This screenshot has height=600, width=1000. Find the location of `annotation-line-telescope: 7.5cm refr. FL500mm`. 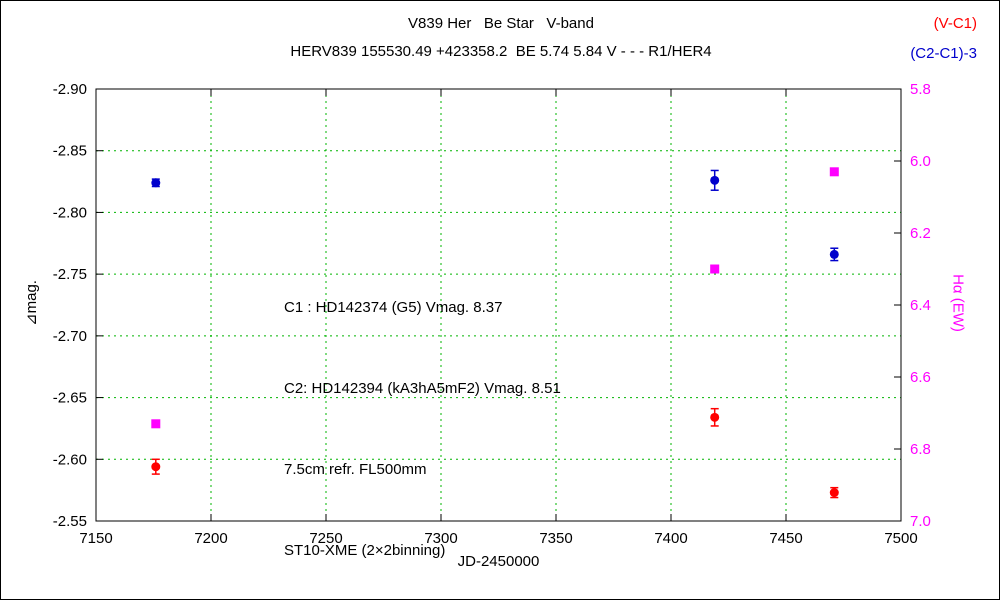

annotation-line-telescope: 7.5cm refr. FL500mm is located at coordinates (355, 469).